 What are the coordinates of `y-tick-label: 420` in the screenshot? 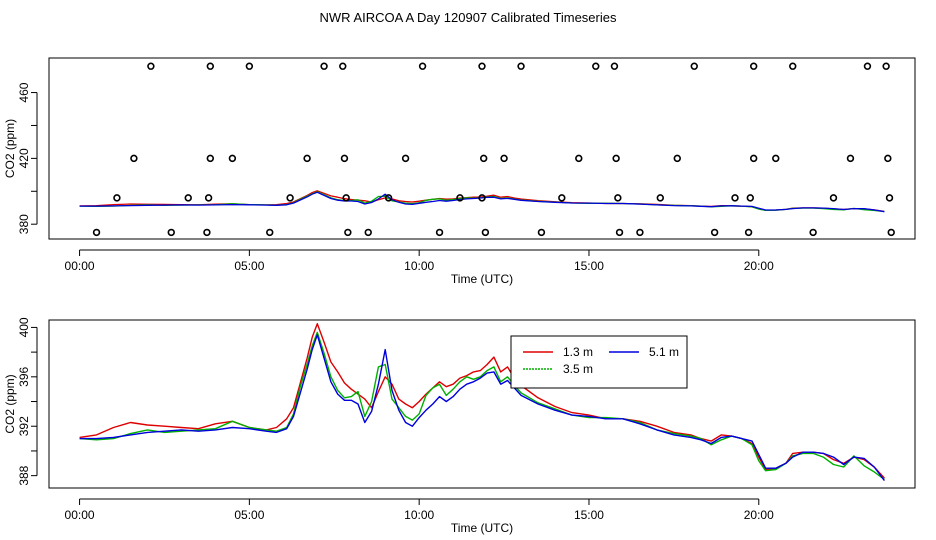 It's located at (24, 158).